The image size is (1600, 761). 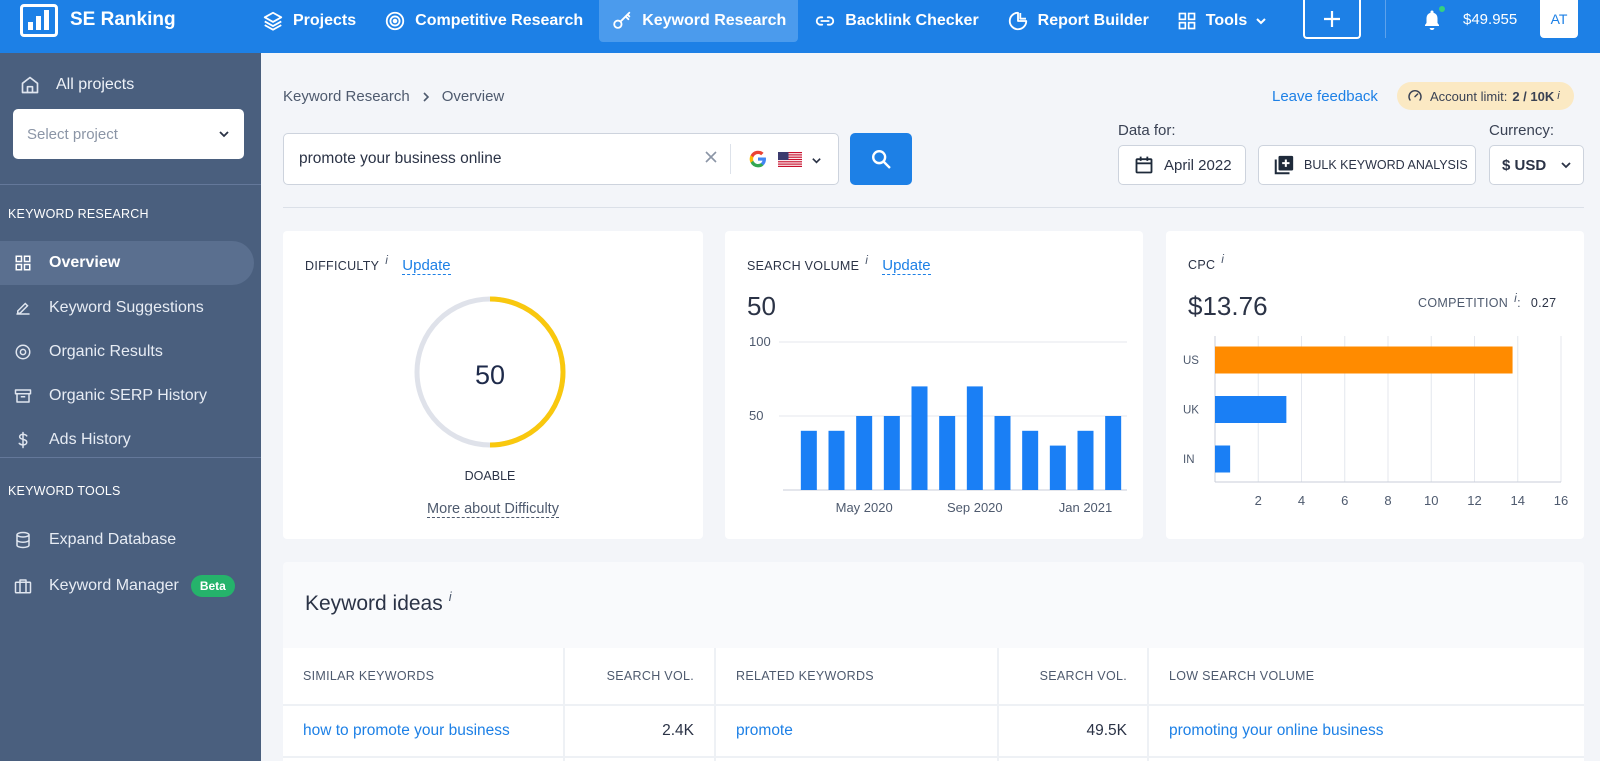 What do you see at coordinates (127, 263) in the screenshot?
I see `sidebar-item-overview: Overview` at bounding box center [127, 263].